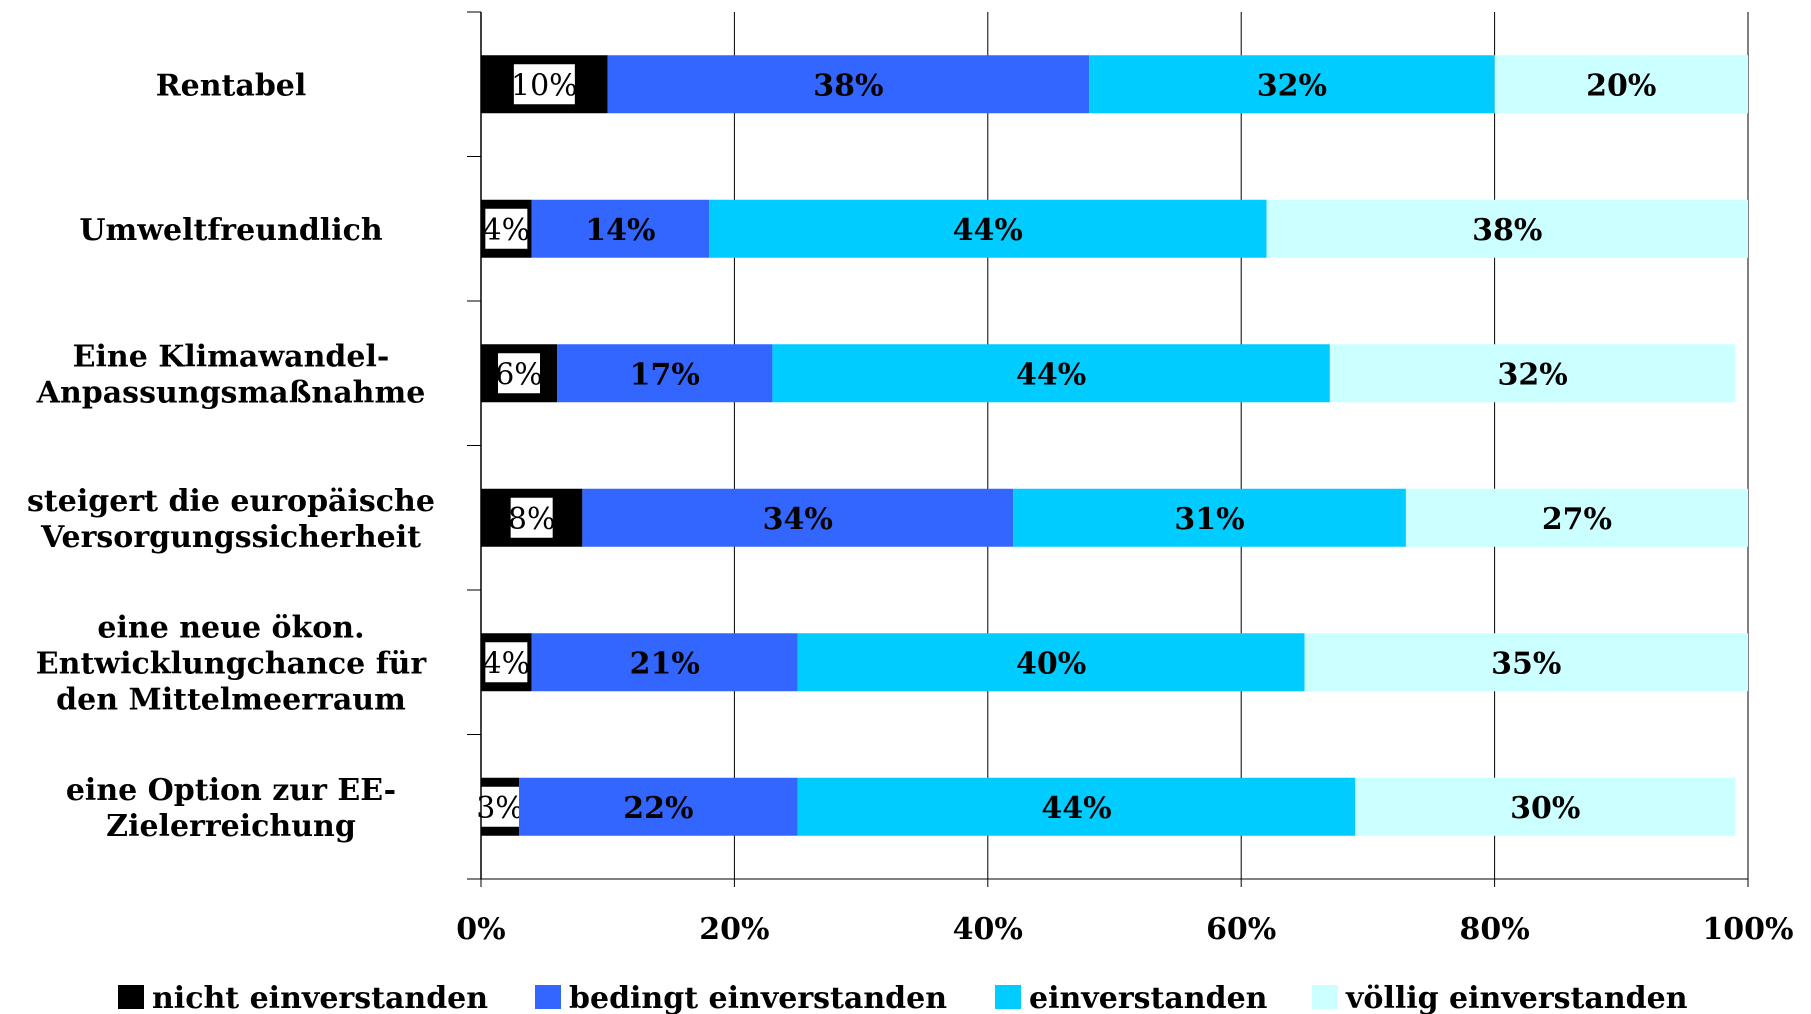  I want to click on data-label: 17%, so click(665, 374).